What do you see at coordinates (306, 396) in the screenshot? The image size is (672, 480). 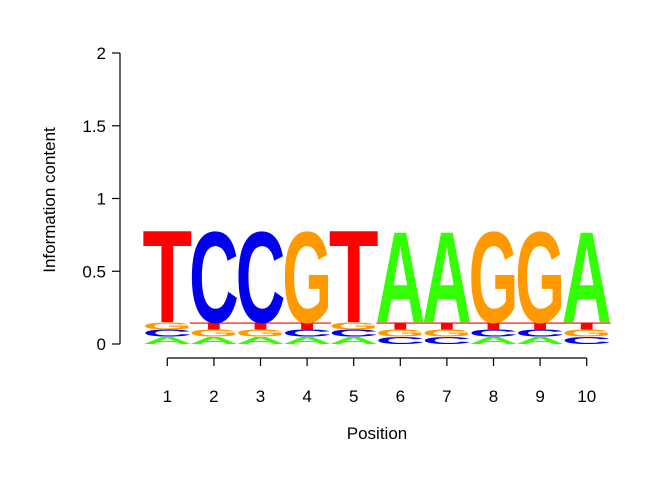 I see `x-tick-label: 4` at bounding box center [306, 396].